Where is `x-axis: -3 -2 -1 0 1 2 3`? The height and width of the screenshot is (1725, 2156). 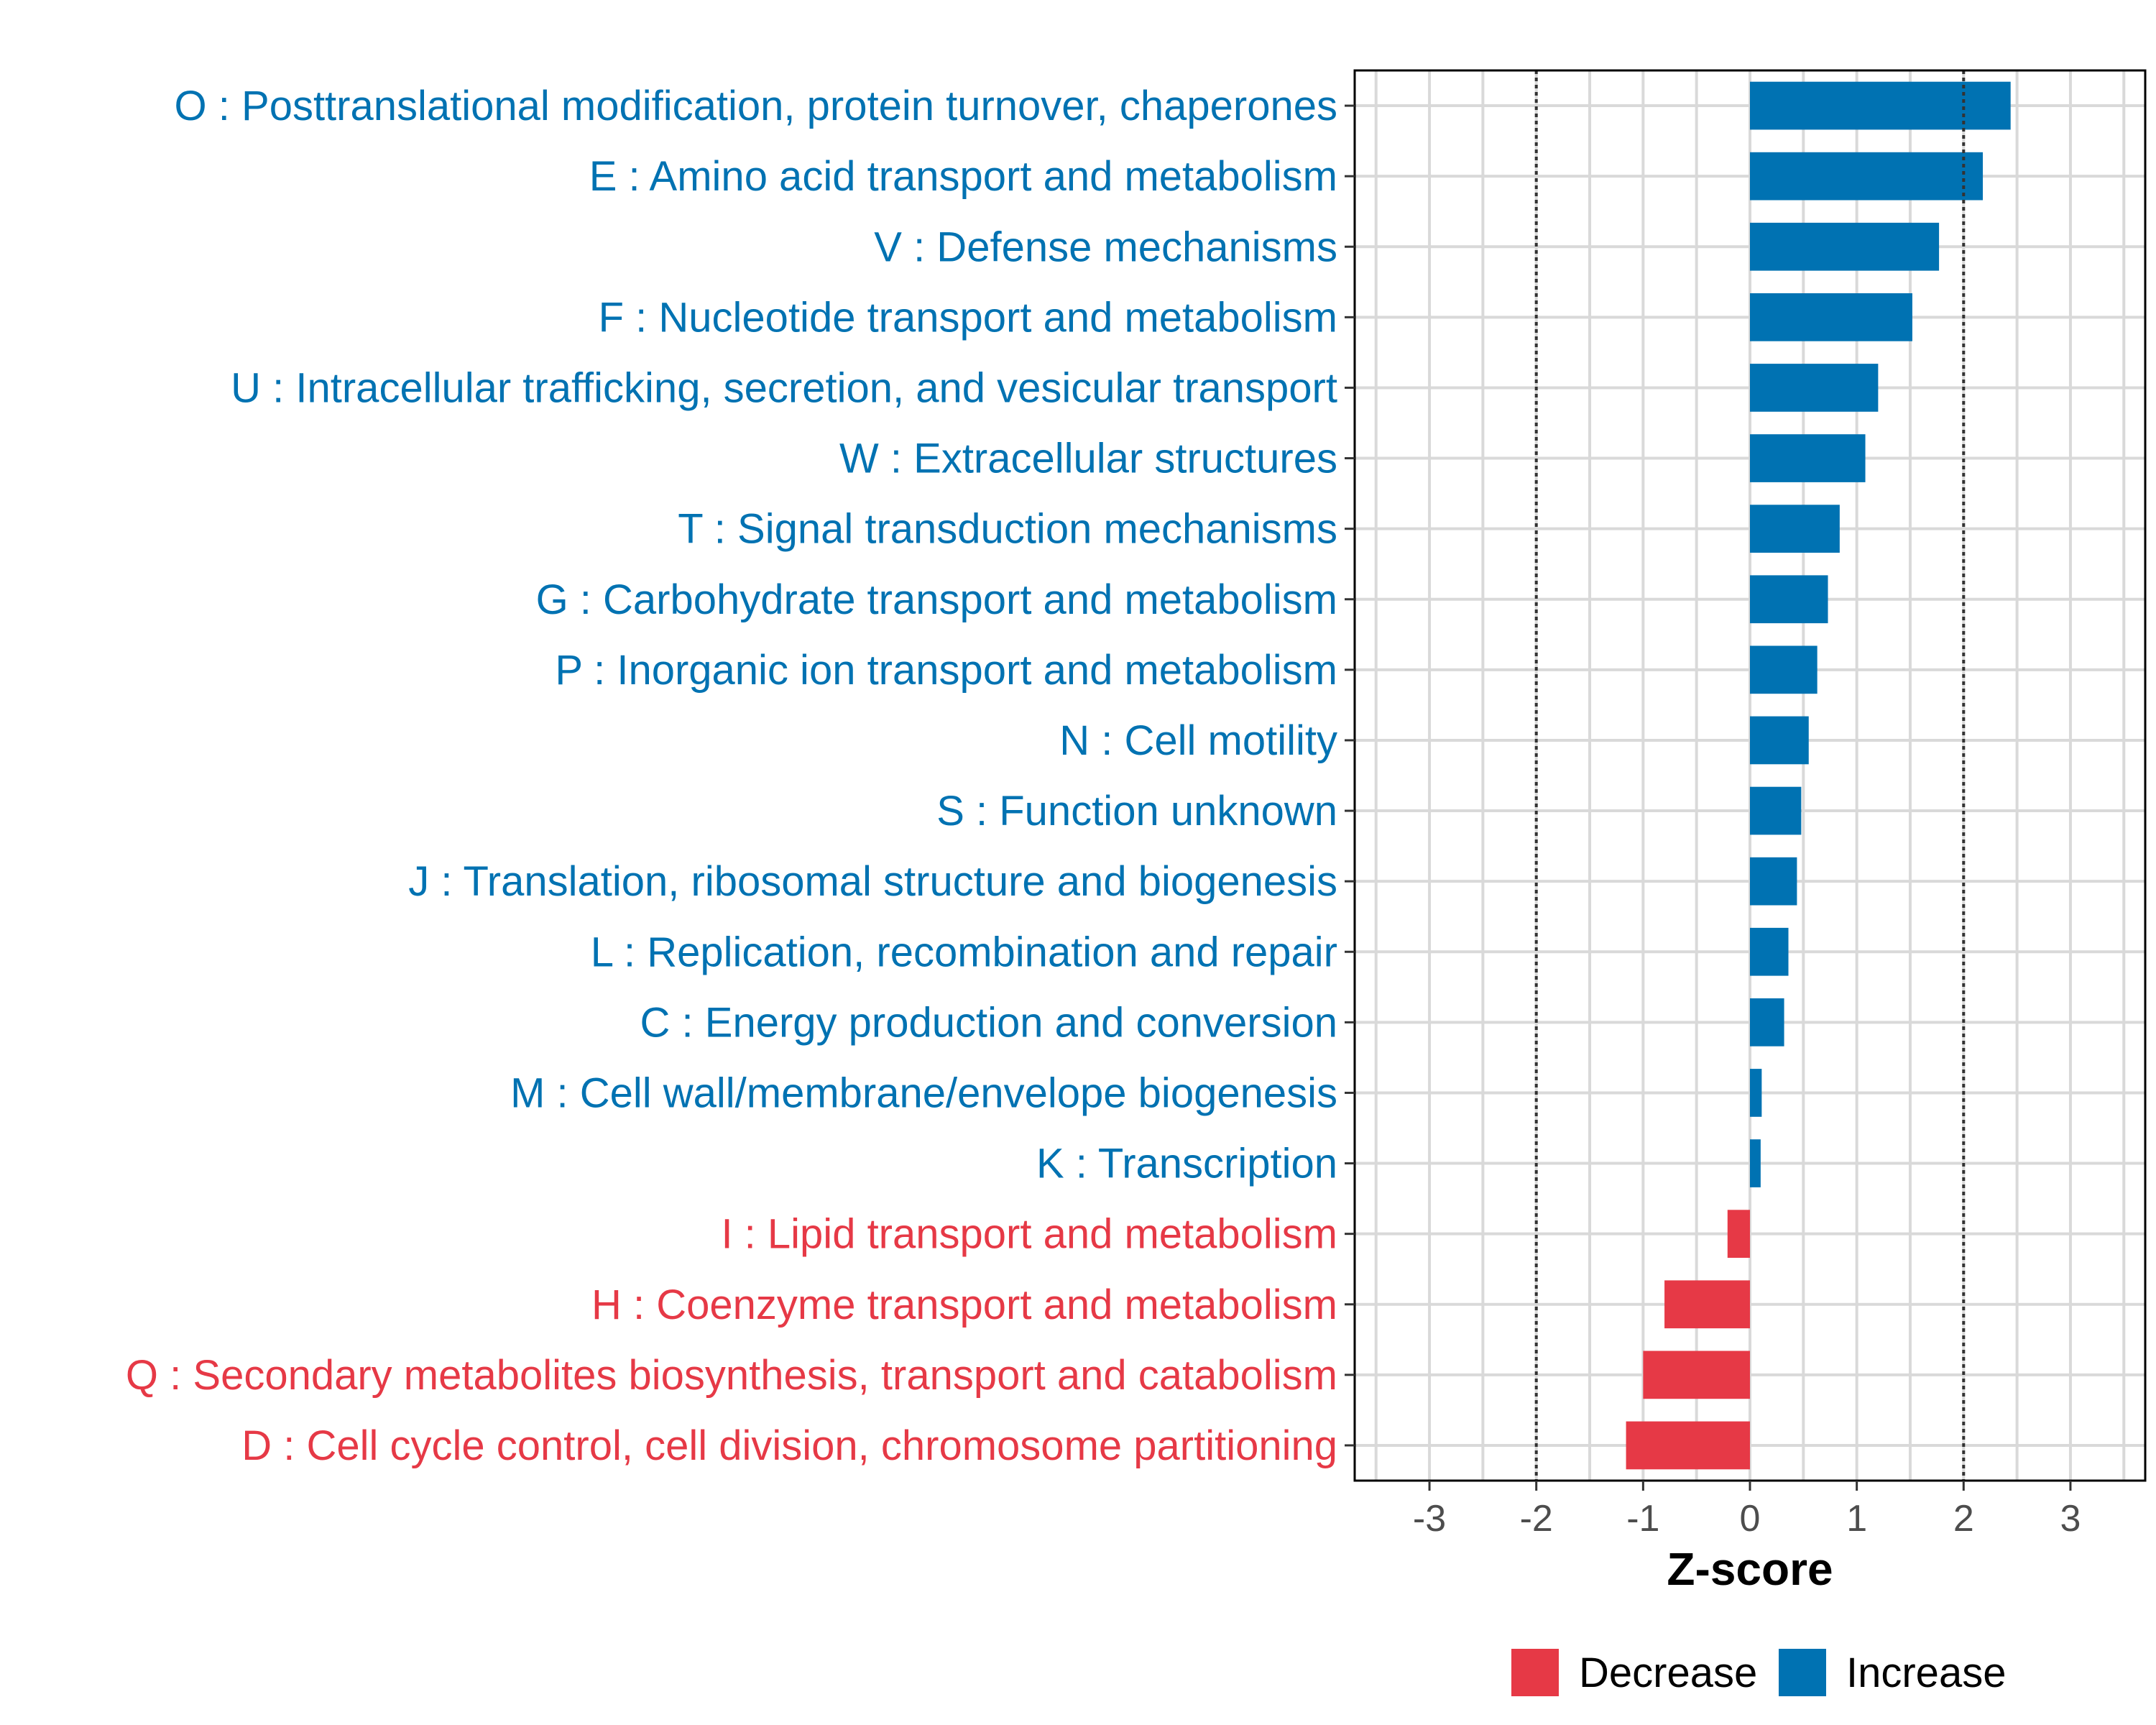
x-axis: -3 -2 -1 0 1 2 3 is located at coordinates (1747, 1510).